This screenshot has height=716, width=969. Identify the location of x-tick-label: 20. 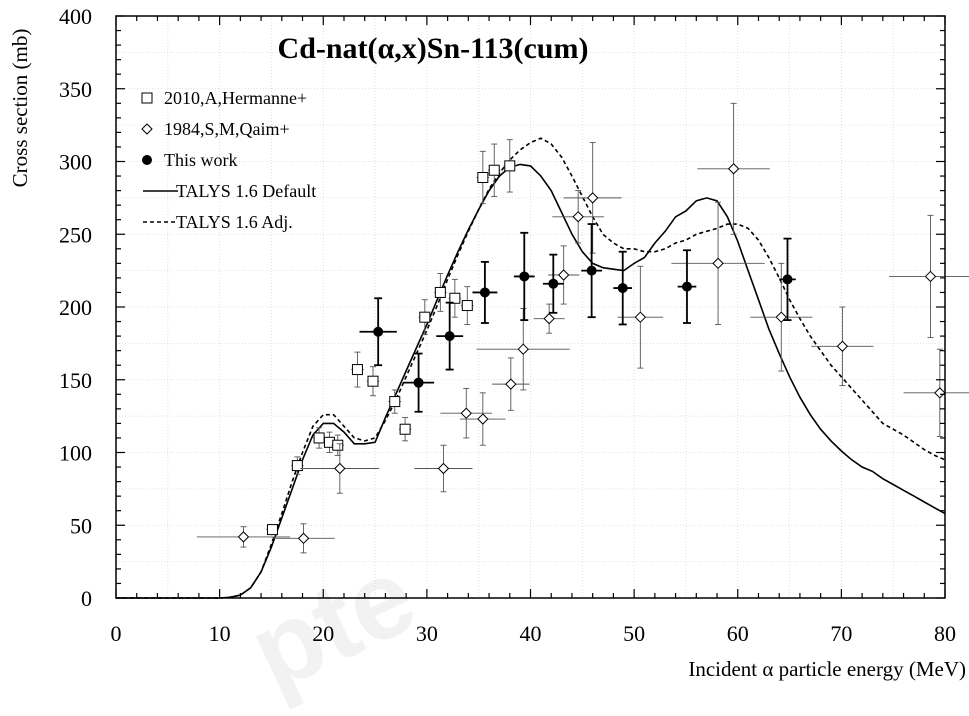
(323, 633).